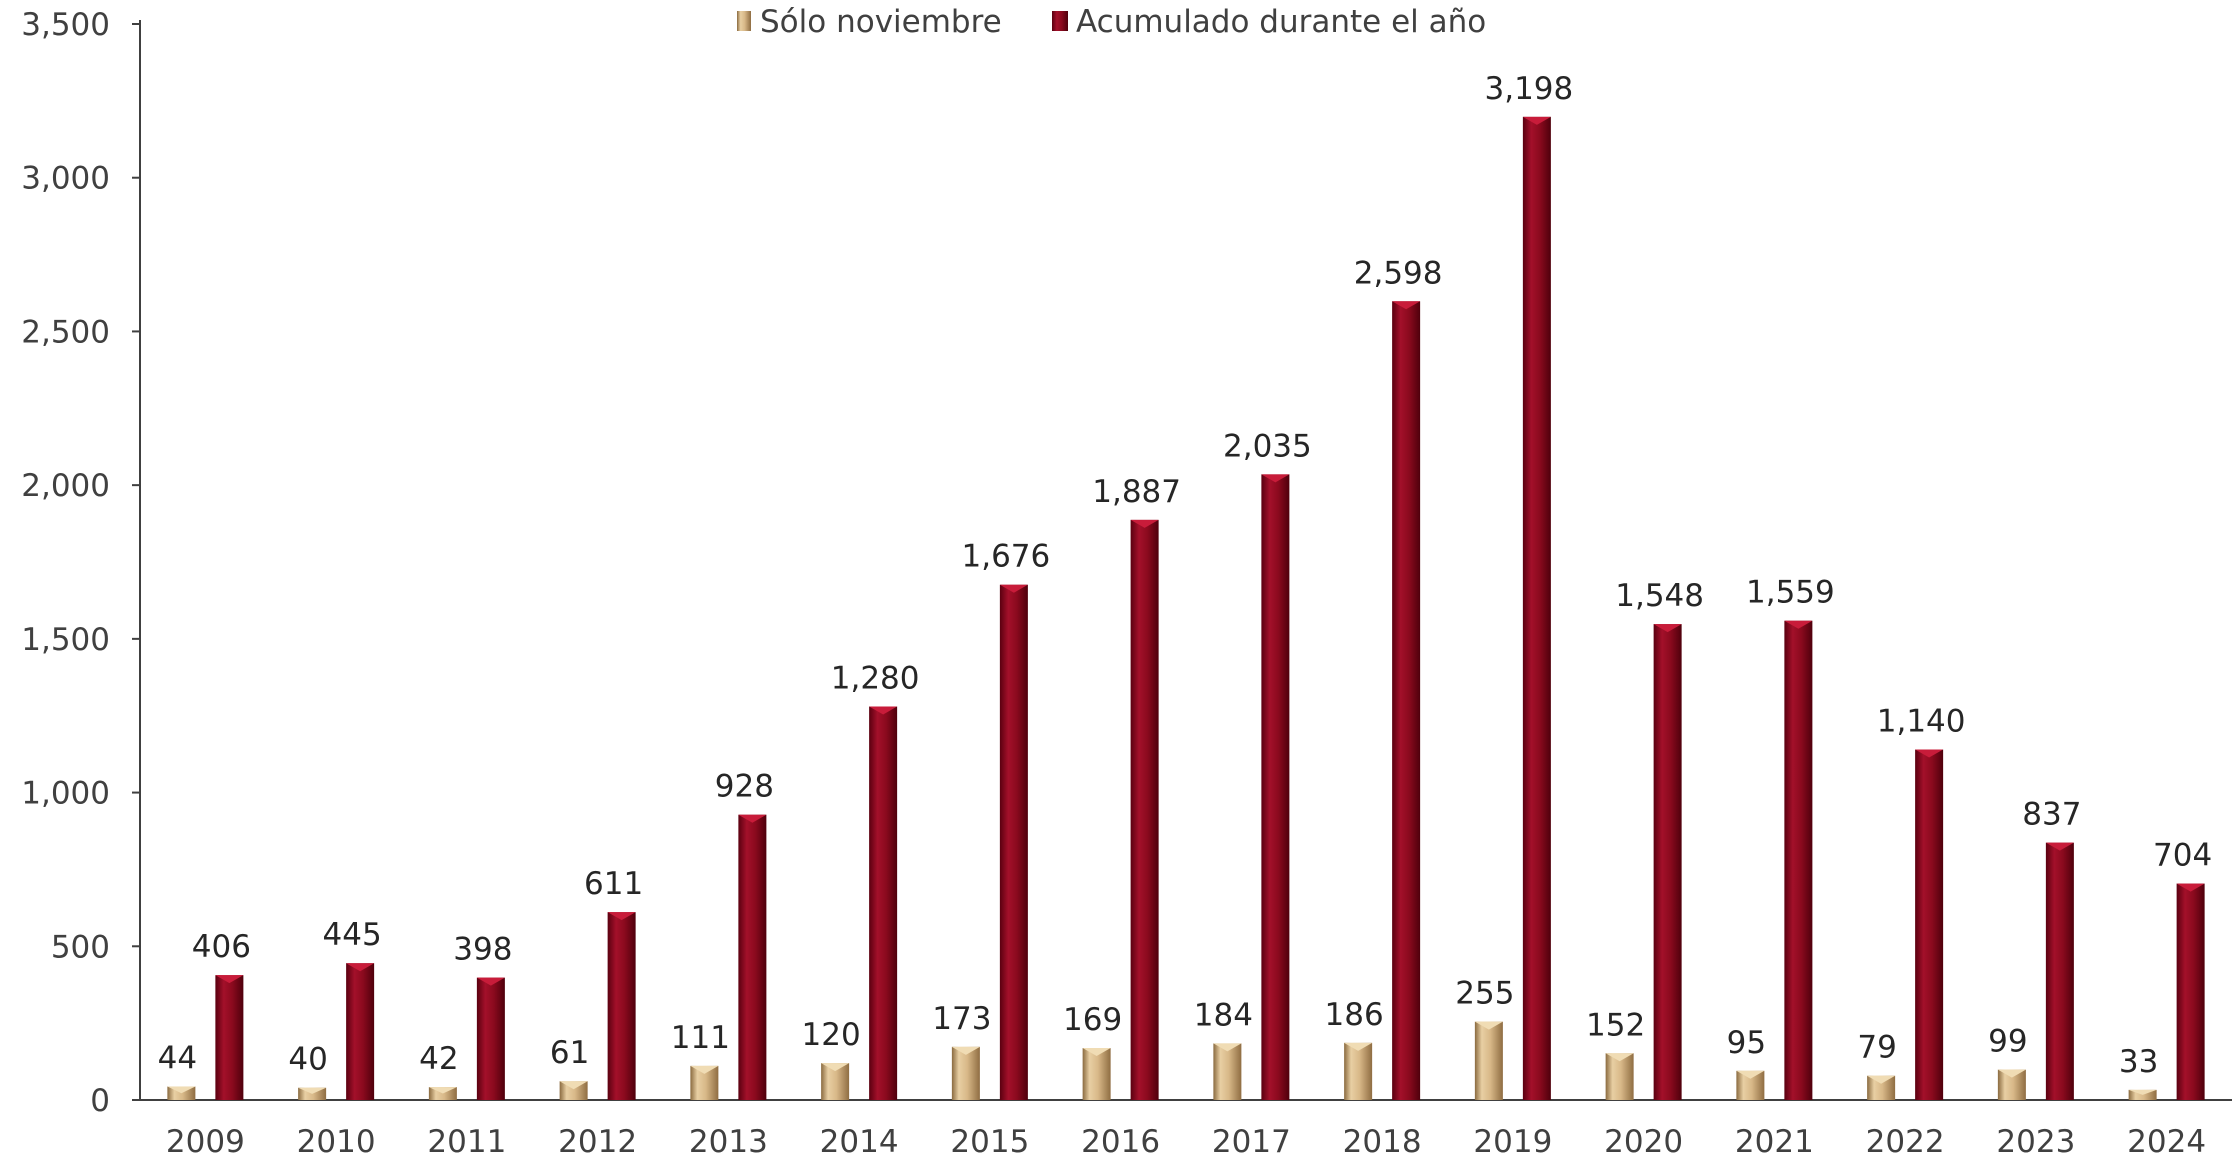 This screenshot has width=2240, height=1162. Describe the element at coordinates (2166, 1142) in the screenshot. I see `x-tick-label: 2024` at that location.